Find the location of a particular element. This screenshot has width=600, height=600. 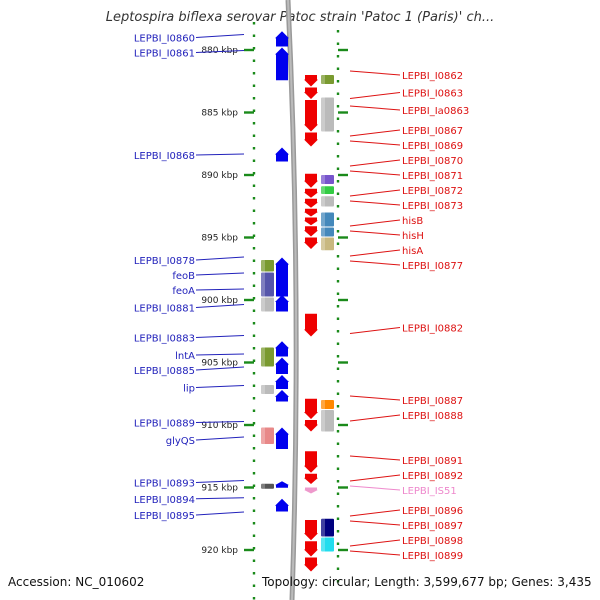

right-gene-label: LEPBI_I0877 is located at coordinates (432, 266).